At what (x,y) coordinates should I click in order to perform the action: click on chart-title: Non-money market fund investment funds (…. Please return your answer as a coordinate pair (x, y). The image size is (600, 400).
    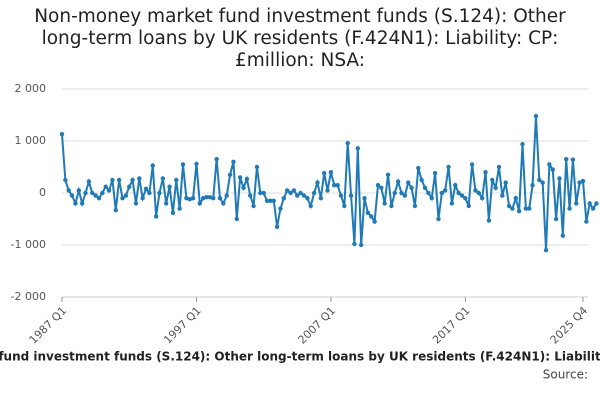
    Looking at the image, I should click on (300, 38).